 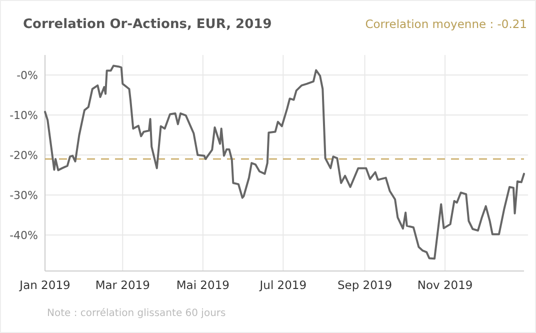 What do you see at coordinates (44, 285) in the screenshot?
I see `x-tick-label: Jan 2019` at bounding box center [44, 285].